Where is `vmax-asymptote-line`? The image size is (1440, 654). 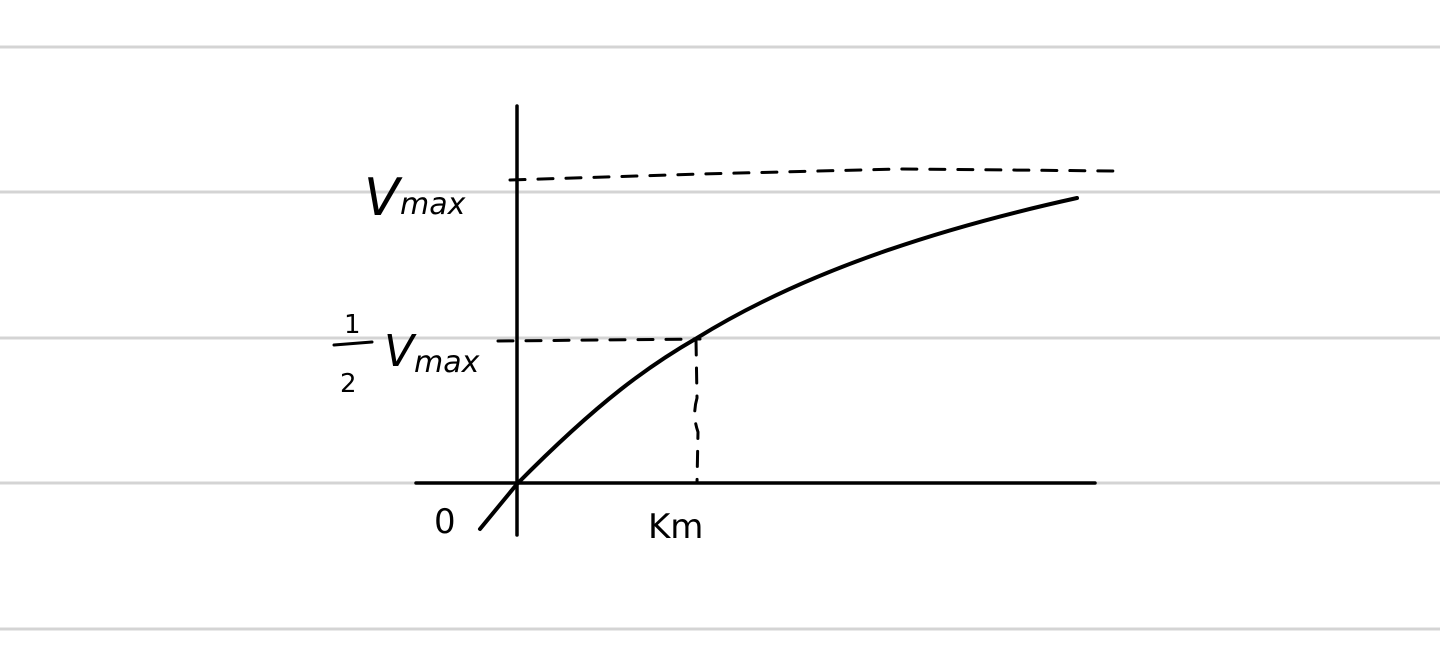 vmax-asymptote-line is located at coordinates (814, 174).